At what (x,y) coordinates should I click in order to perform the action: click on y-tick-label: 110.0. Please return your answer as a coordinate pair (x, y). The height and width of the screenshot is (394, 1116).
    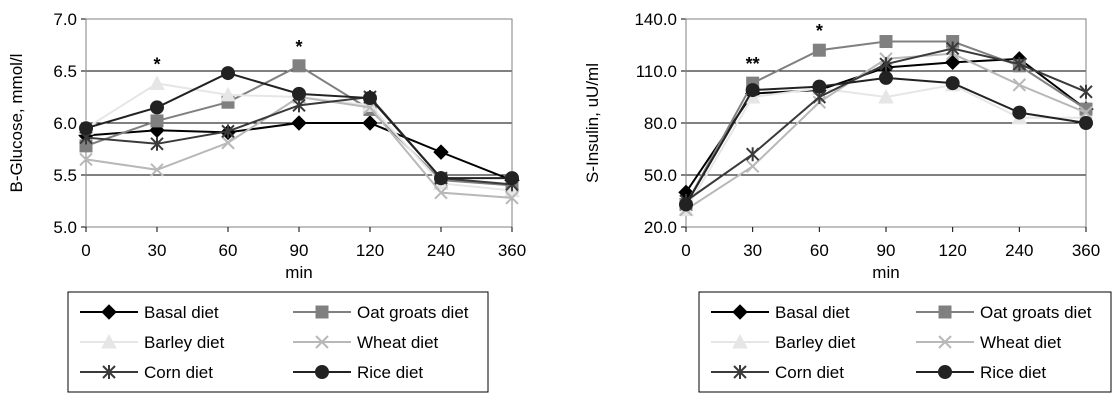
    Looking at the image, I should click on (656, 71).